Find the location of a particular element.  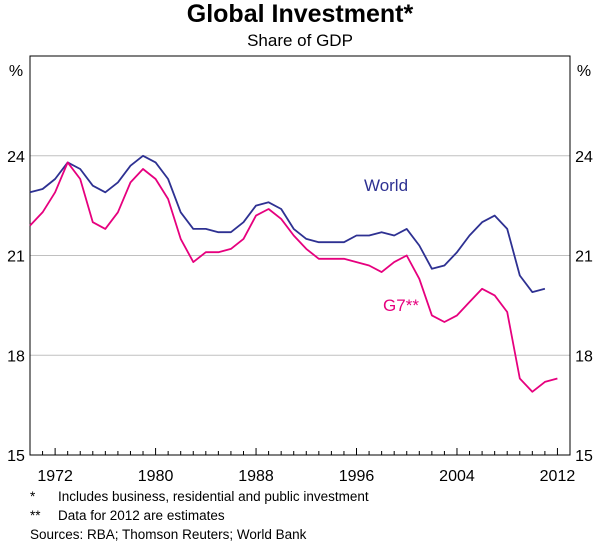

x-tick-label: 1996 is located at coordinates (357, 476).